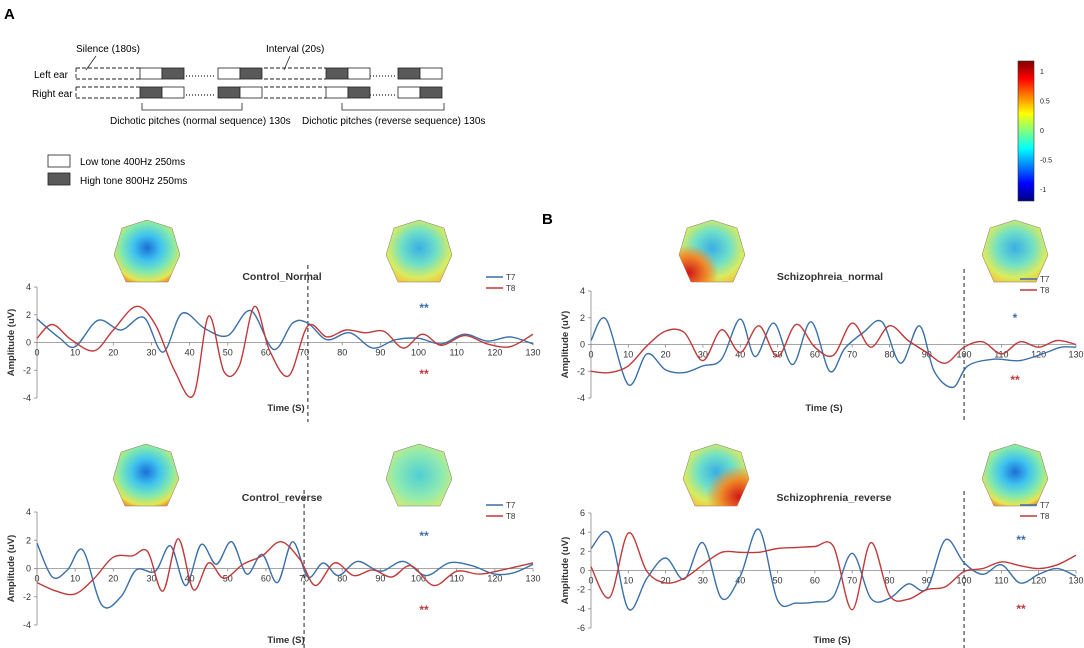 The width and height of the screenshot is (1084, 648). What do you see at coordinates (834, 498) in the screenshot?
I see `chart-title: Schizophrenia_reverse` at bounding box center [834, 498].